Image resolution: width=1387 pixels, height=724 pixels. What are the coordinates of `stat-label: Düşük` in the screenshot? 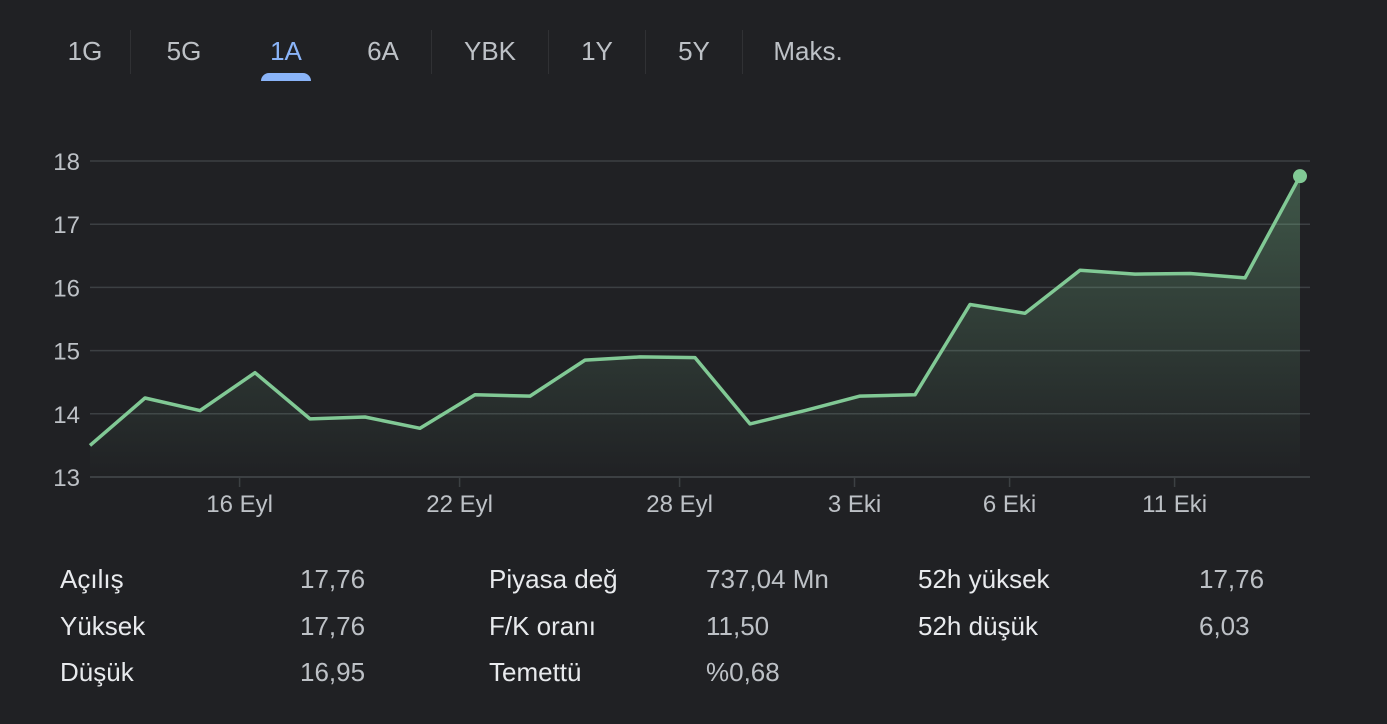 It's located at (97, 672).